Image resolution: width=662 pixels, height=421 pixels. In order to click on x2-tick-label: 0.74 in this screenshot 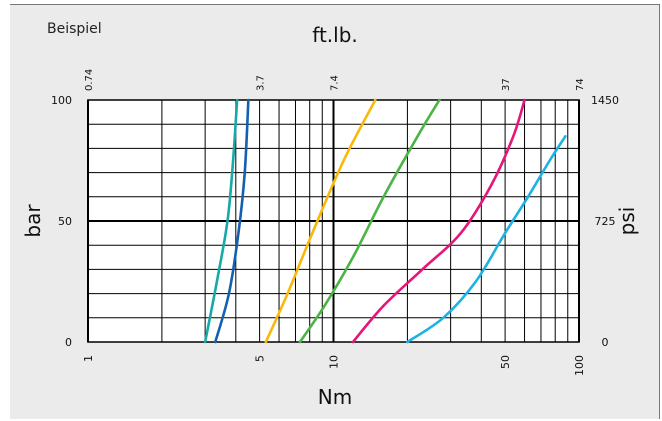, I will do `click(89, 80)`.